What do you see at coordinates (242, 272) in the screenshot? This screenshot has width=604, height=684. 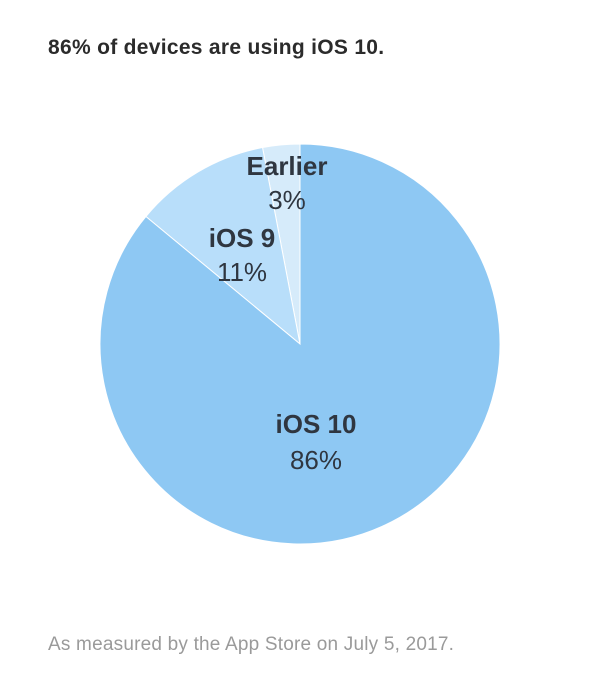 I see `slice-value-ios-9: 11%` at bounding box center [242, 272].